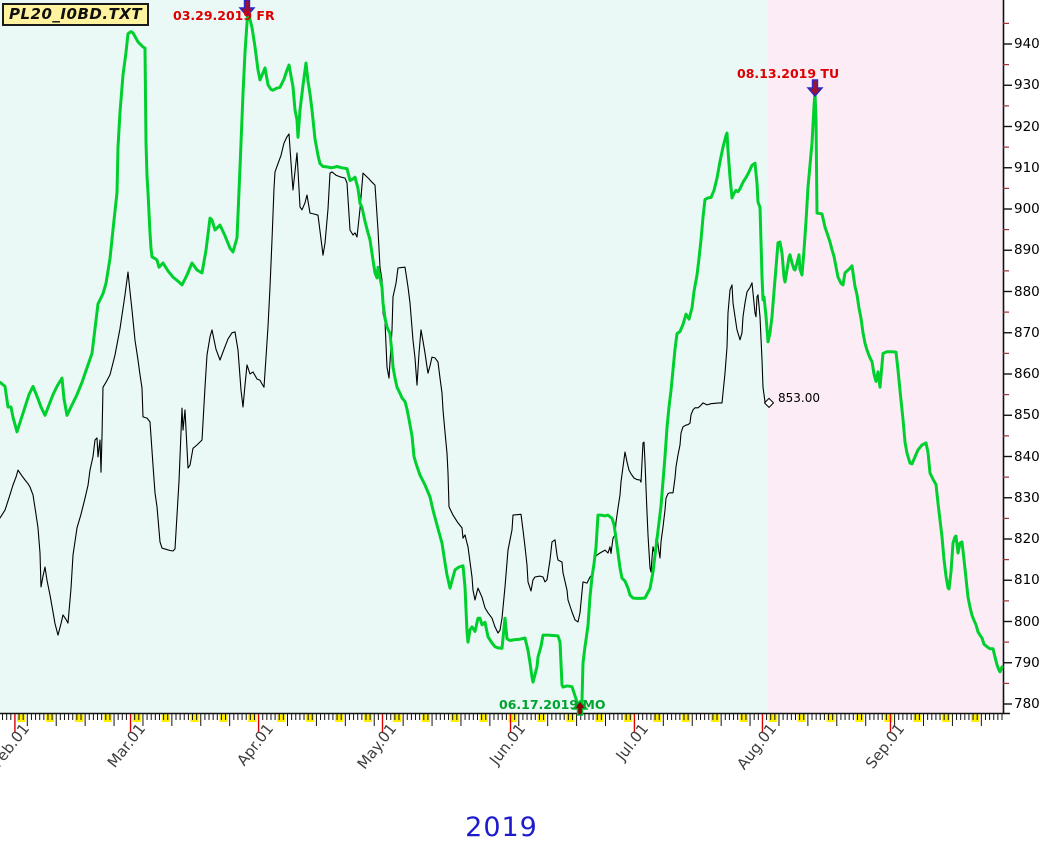  I want to click on y-axis-label: 940, so click(1027, 44).